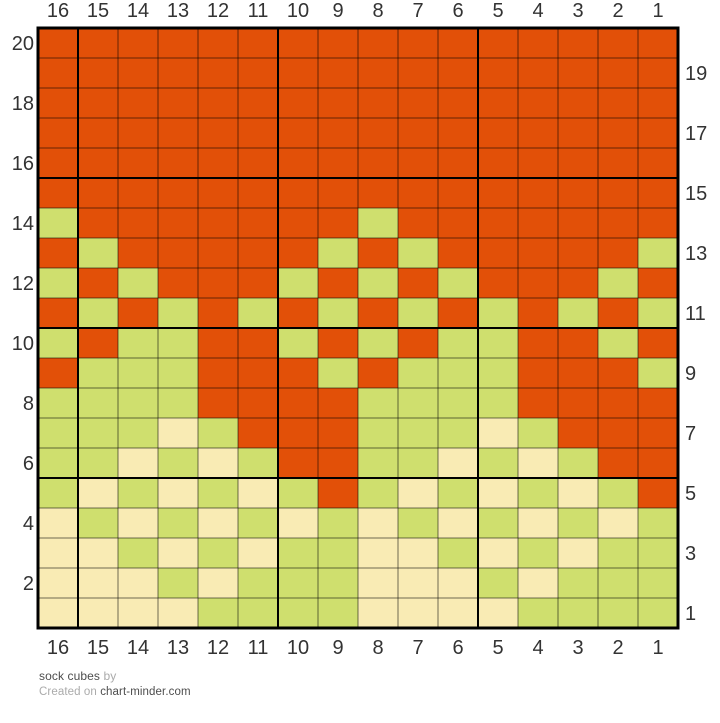  I want to click on column-label-top: 9, so click(337, 11).